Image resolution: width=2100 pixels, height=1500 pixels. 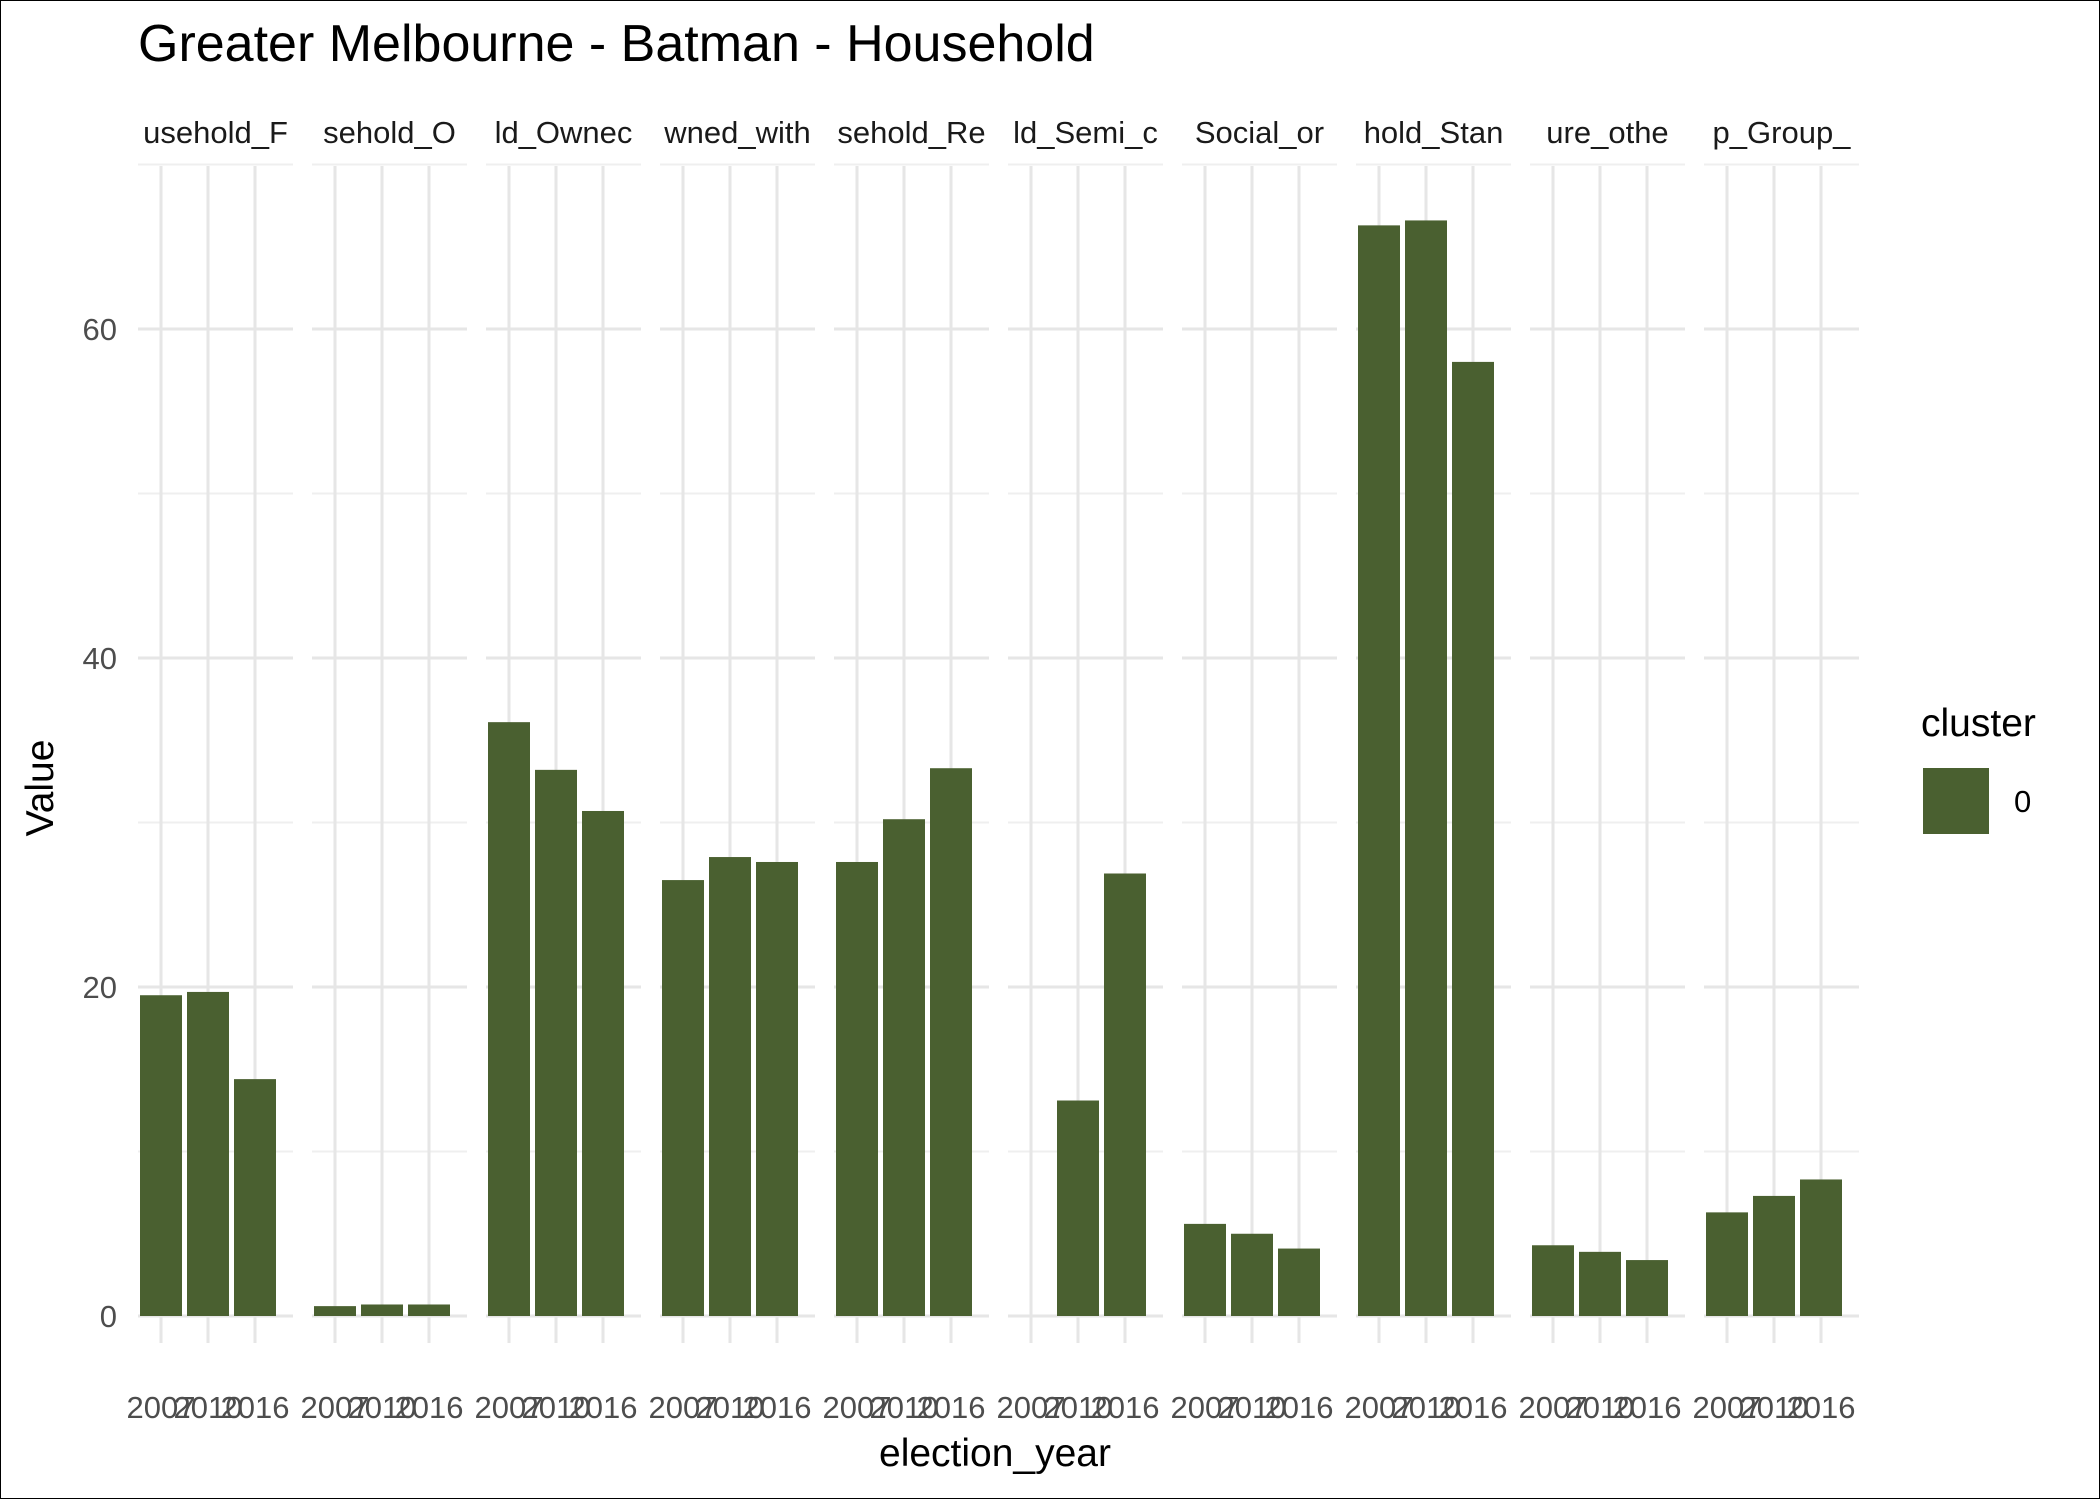 I want to click on x-axis-title: election_year, so click(x=995, y=1453).